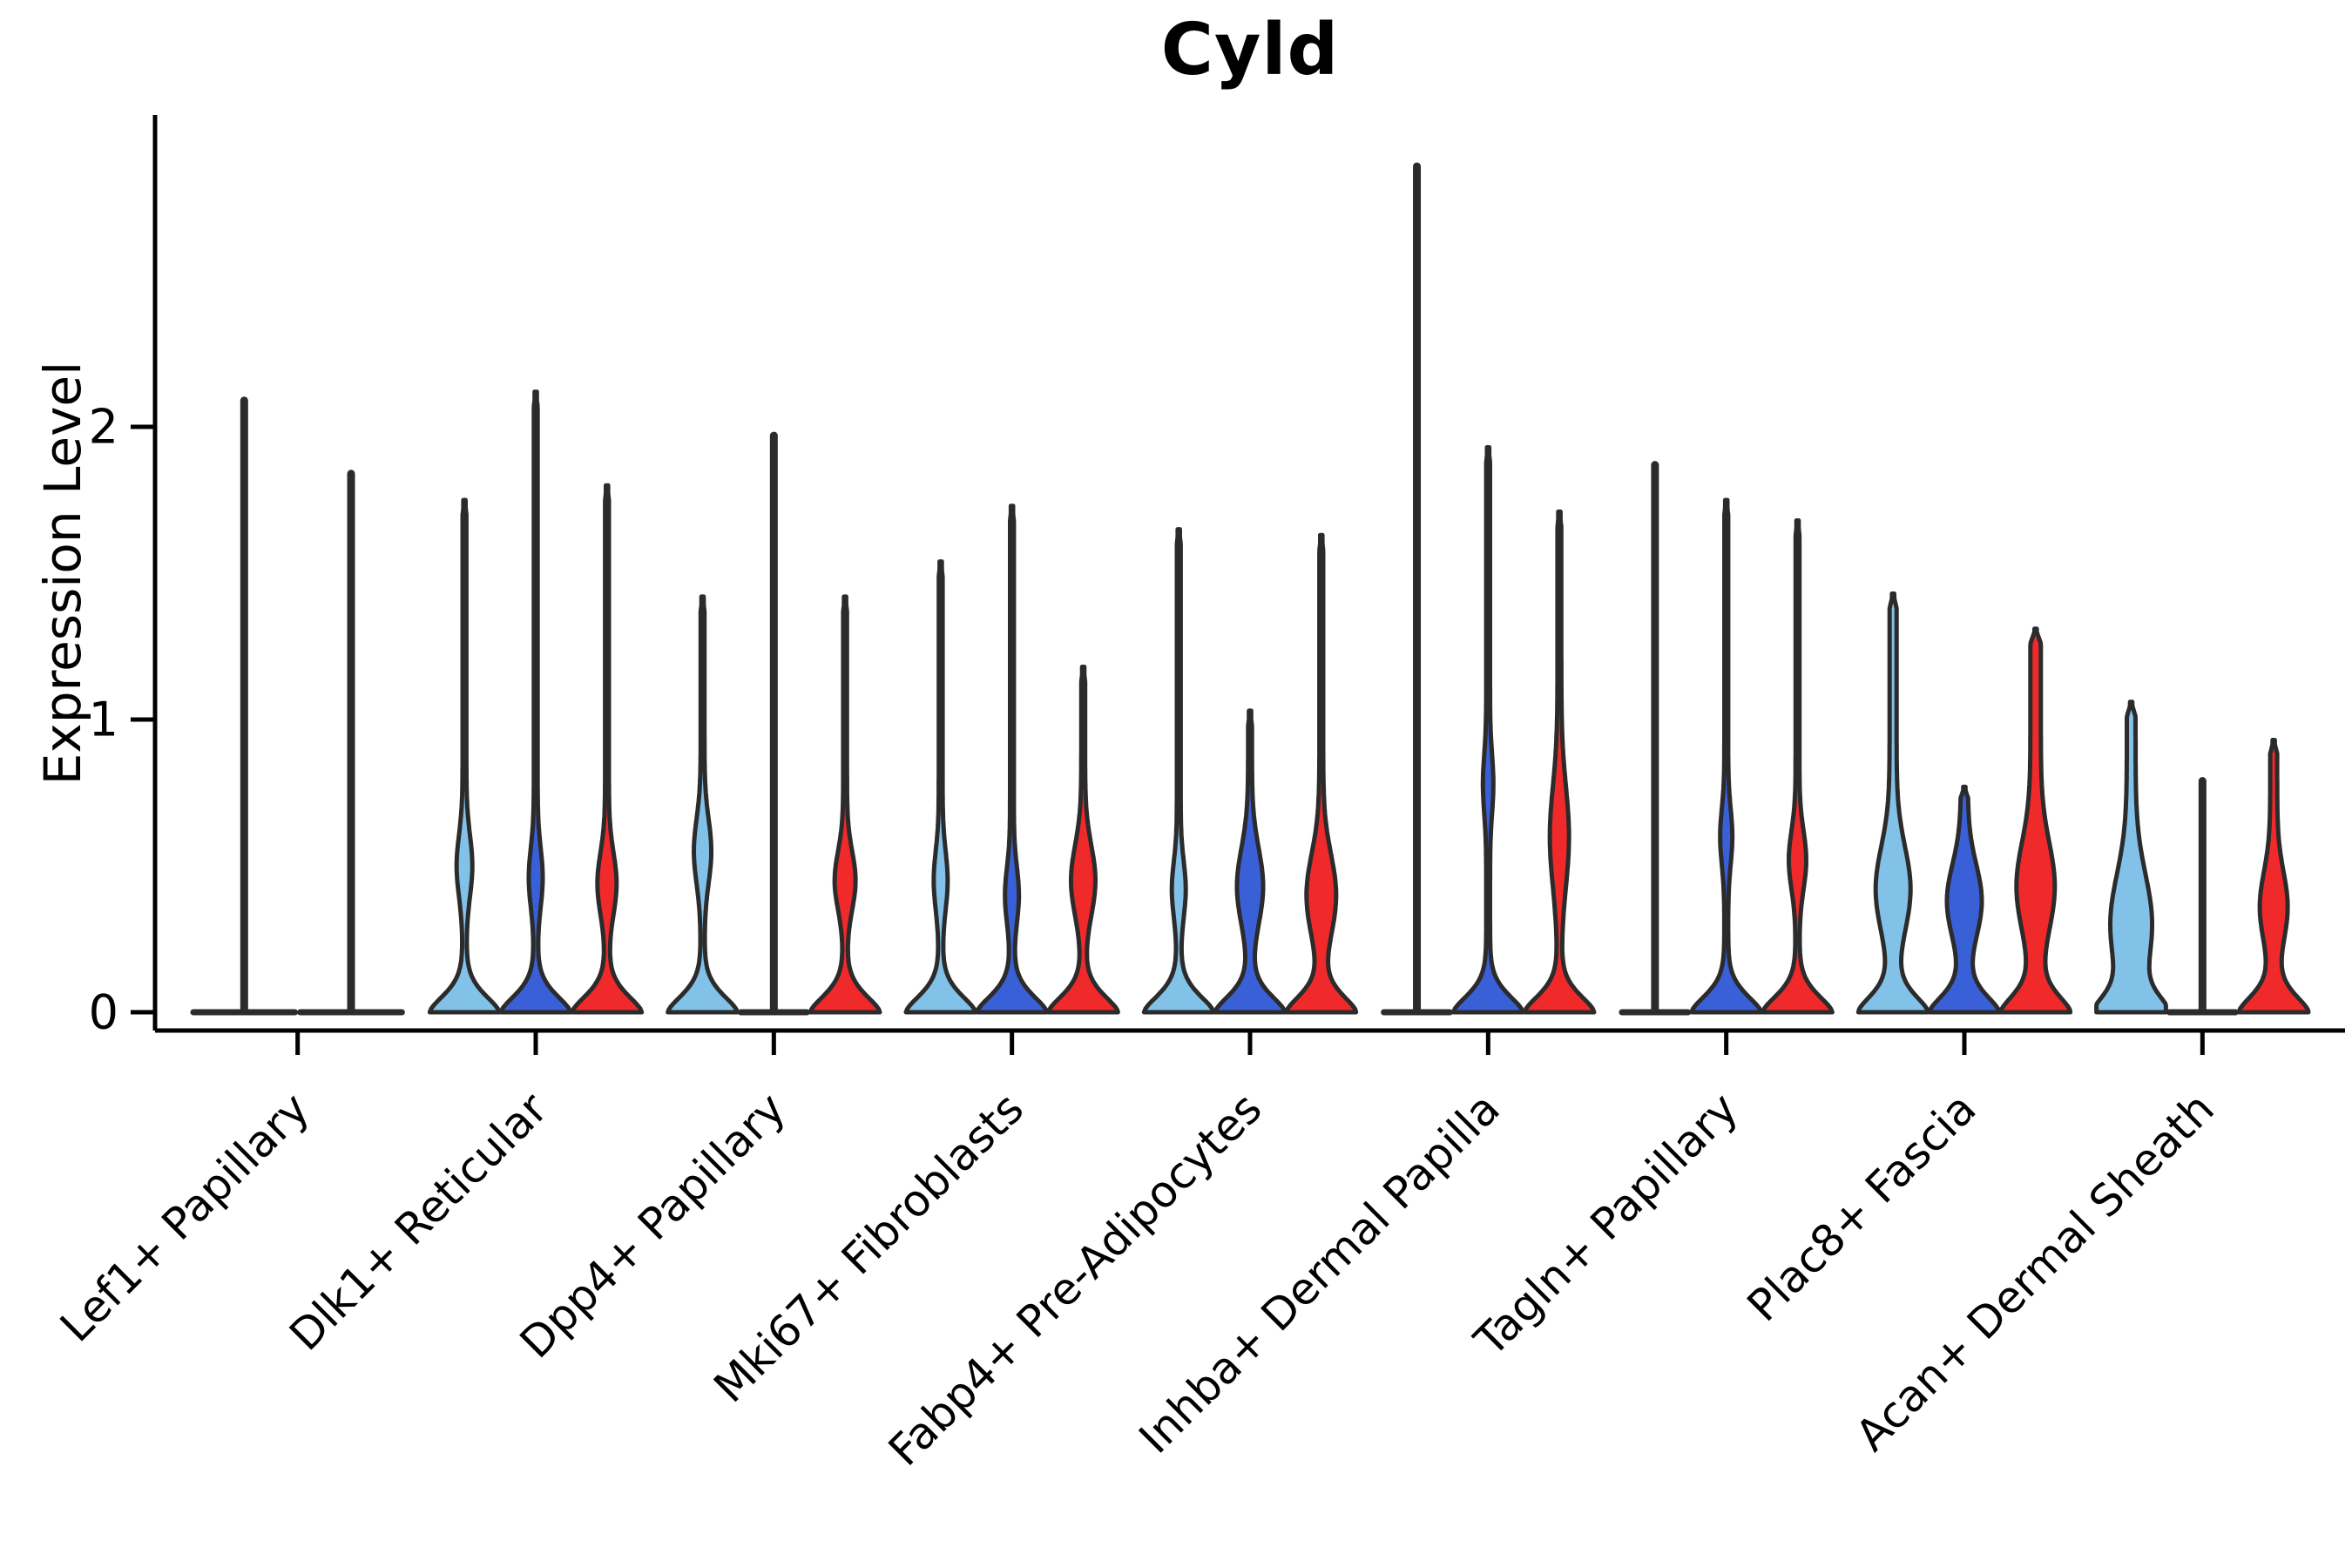 The image size is (2352, 1568). What do you see at coordinates (1605, 1224) in the screenshot?
I see `x-tick-label: Tagln+ Papillary` at bounding box center [1605, 1224].